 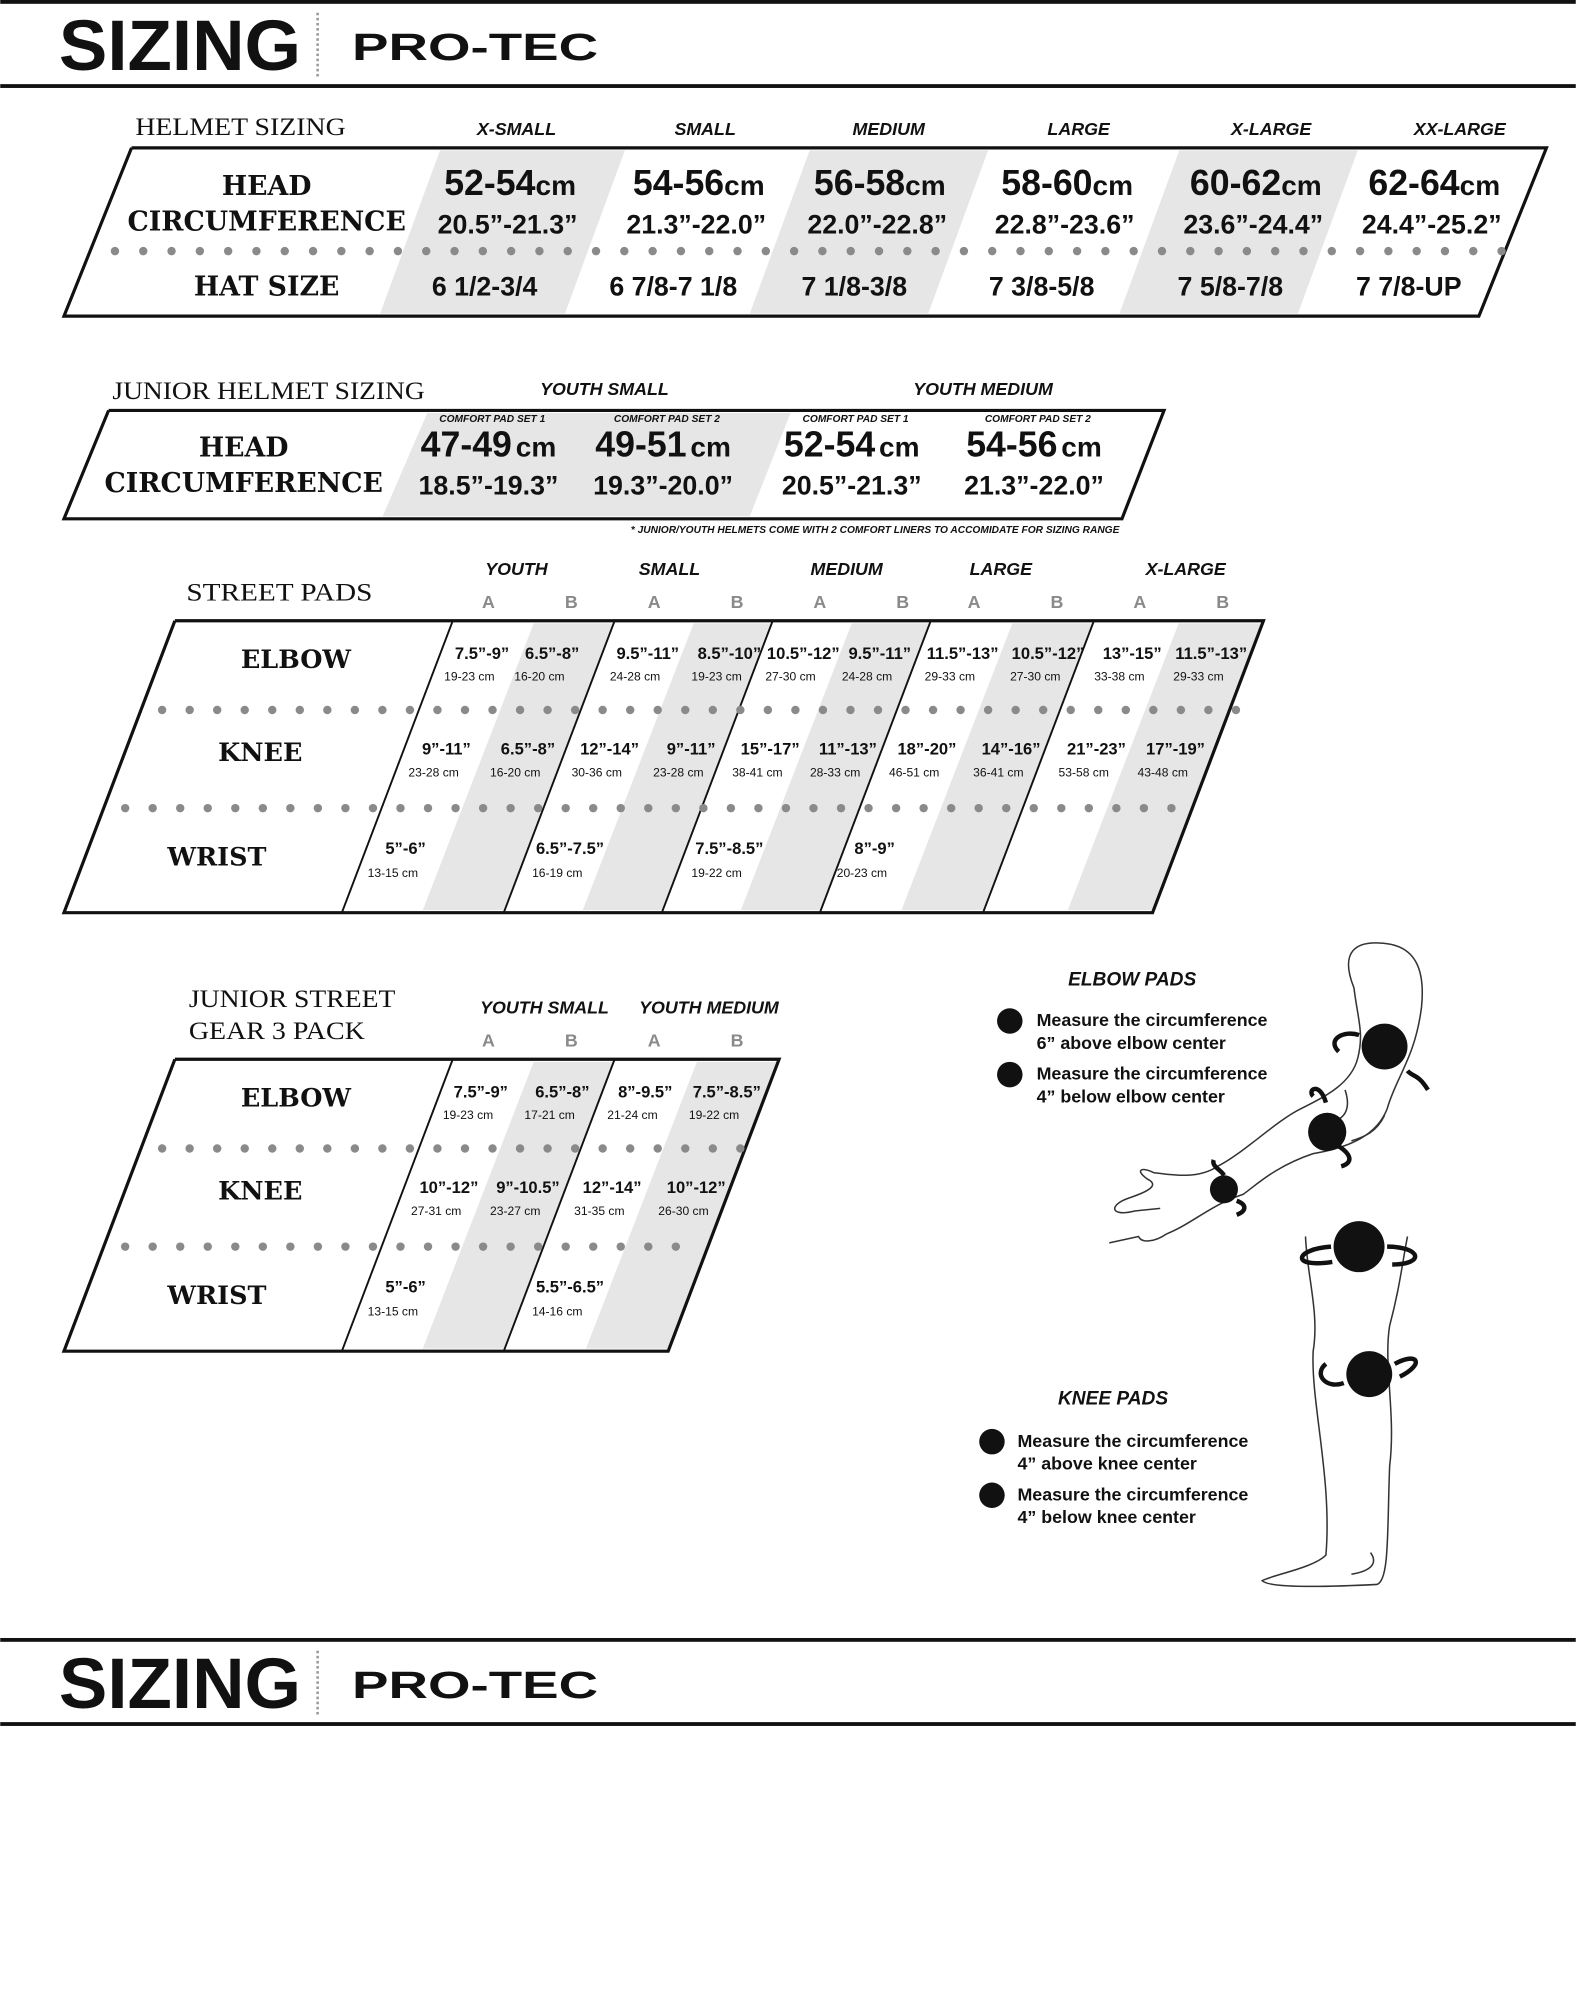 What do you see at coordinates (757, 772) in the screenshot?
I see `size-cm: 38-41 cm` at bounding box center [757, 772].